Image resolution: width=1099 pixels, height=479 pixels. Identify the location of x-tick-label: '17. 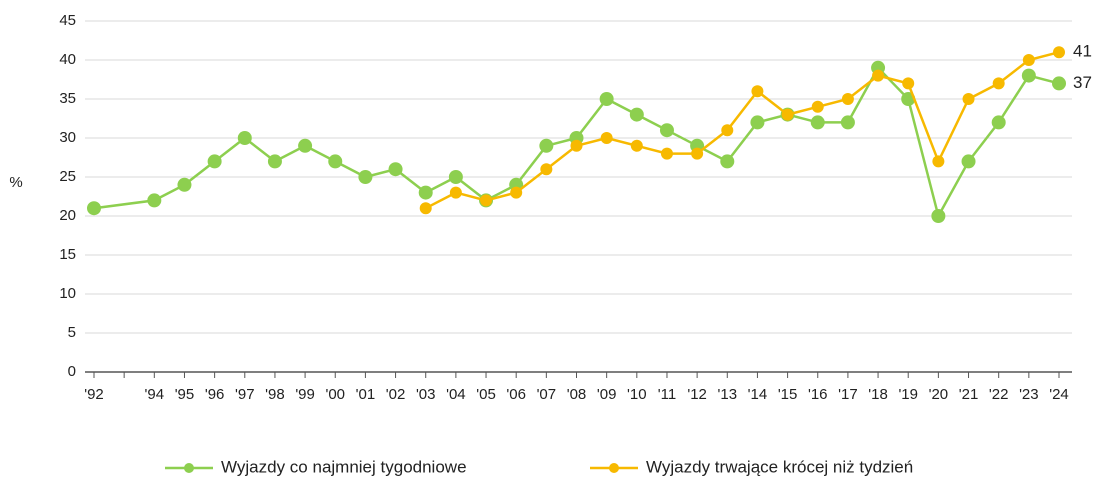
(848, 394).